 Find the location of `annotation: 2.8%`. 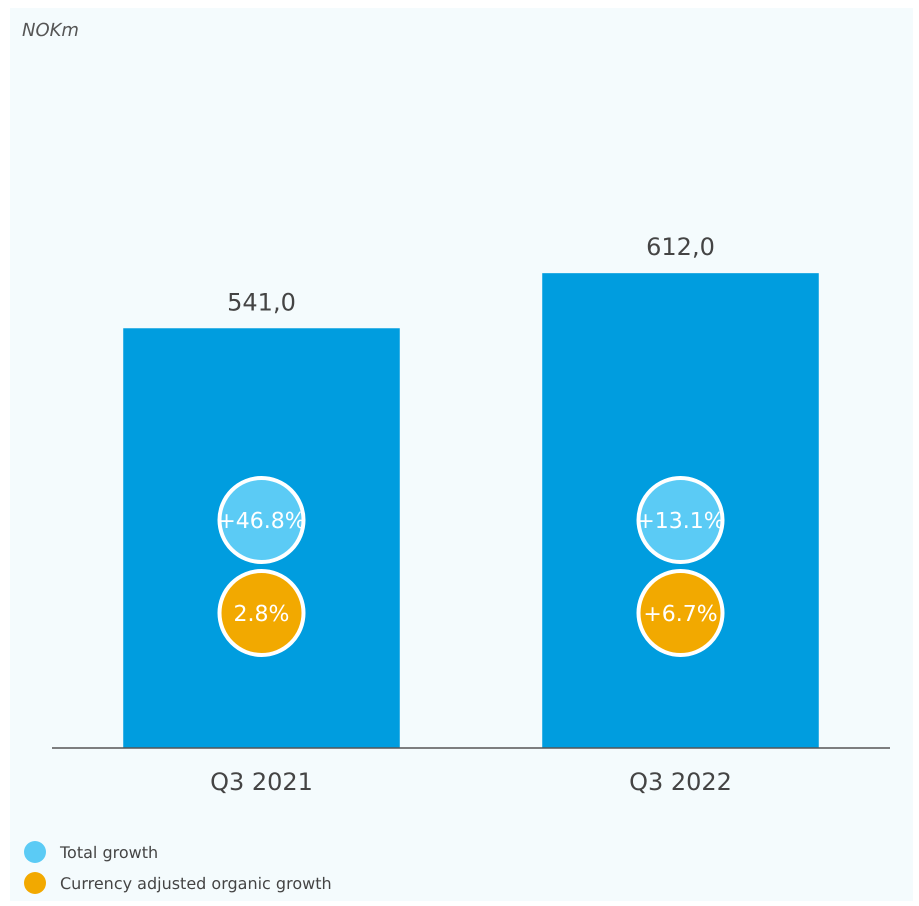

annotation: 2.8% is located at coordinates (262, 614).